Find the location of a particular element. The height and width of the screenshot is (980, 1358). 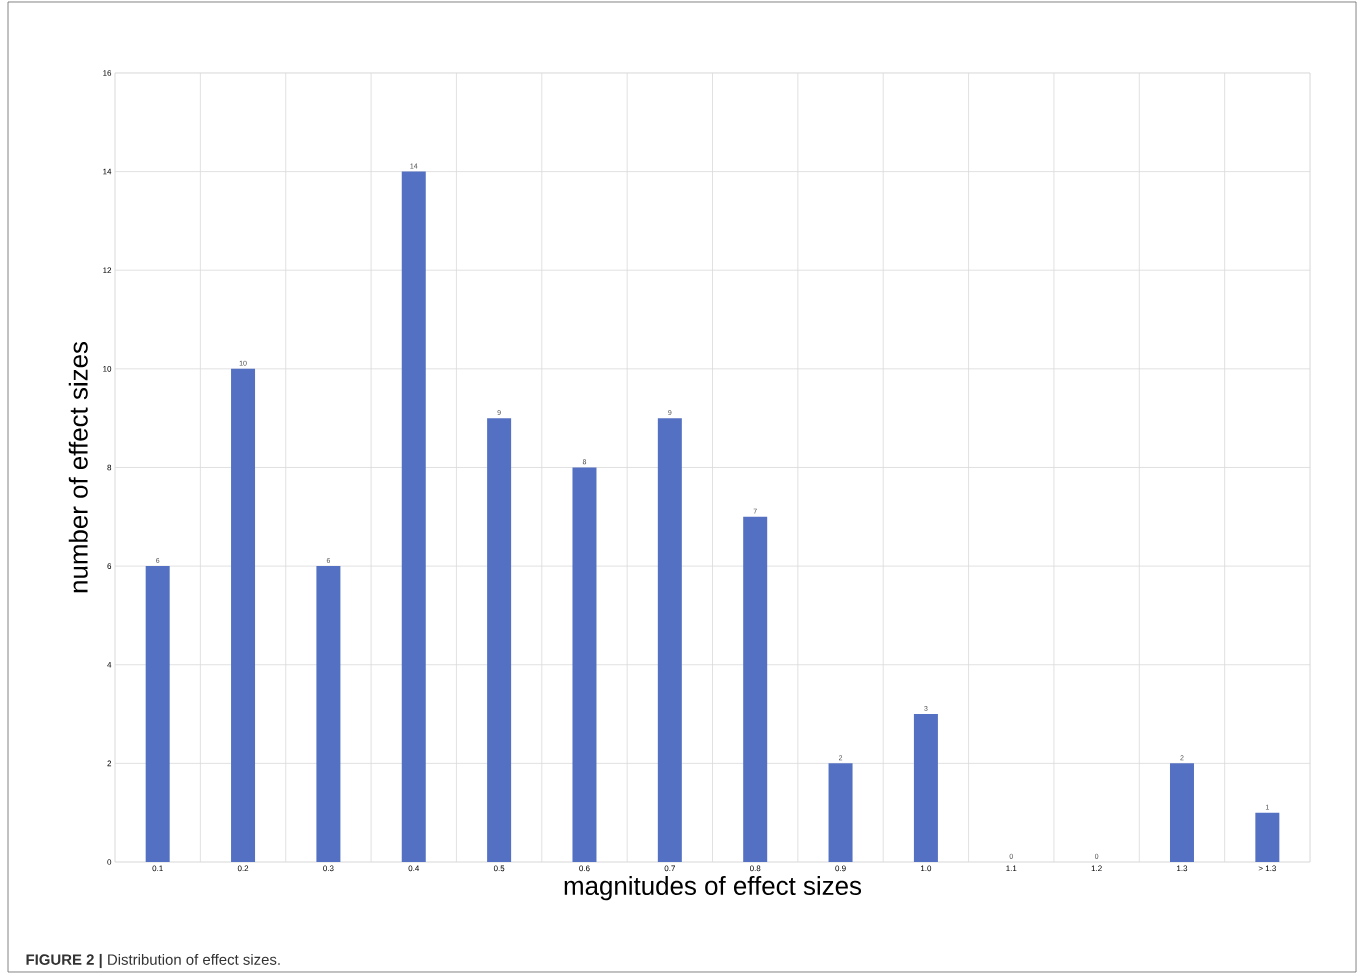

y-axis-title: number of effect sizes is located at coordinates (78, 467).